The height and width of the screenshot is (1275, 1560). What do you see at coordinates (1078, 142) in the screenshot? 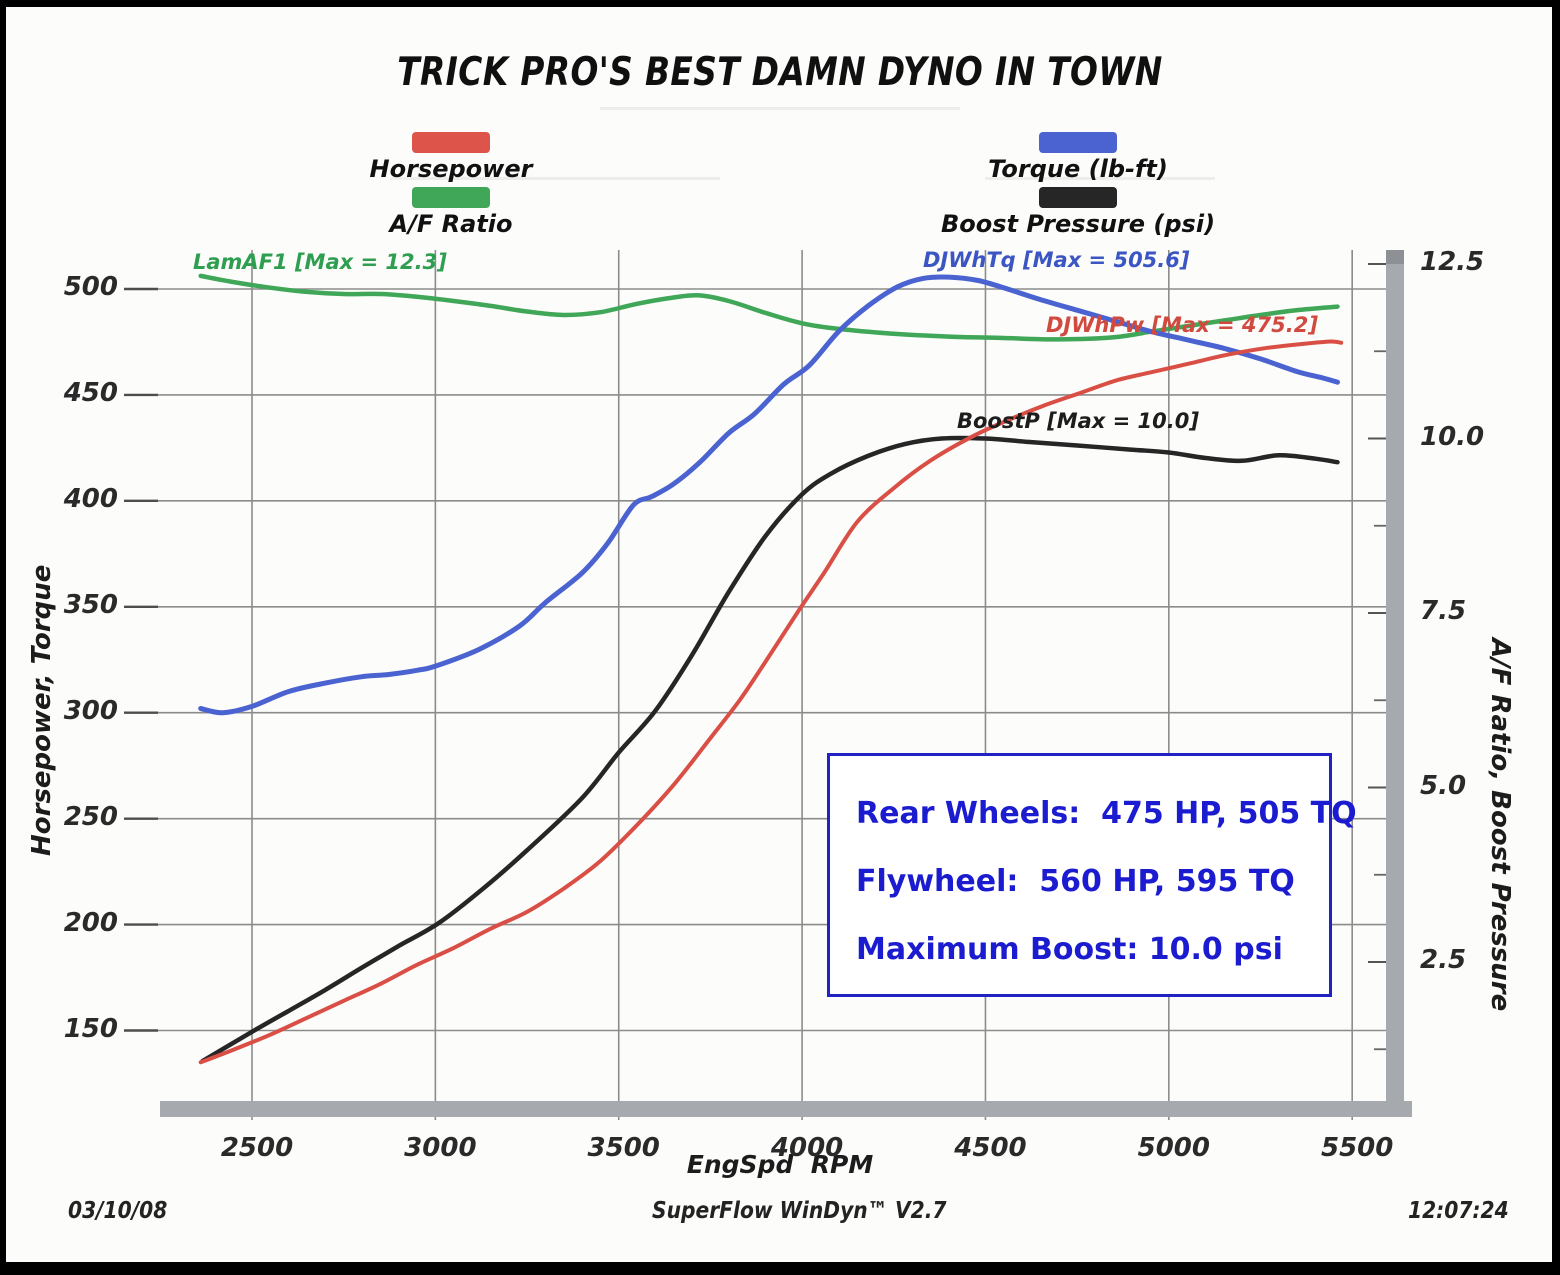
I see `torque-swatch` at bounding box center [1078, 142].